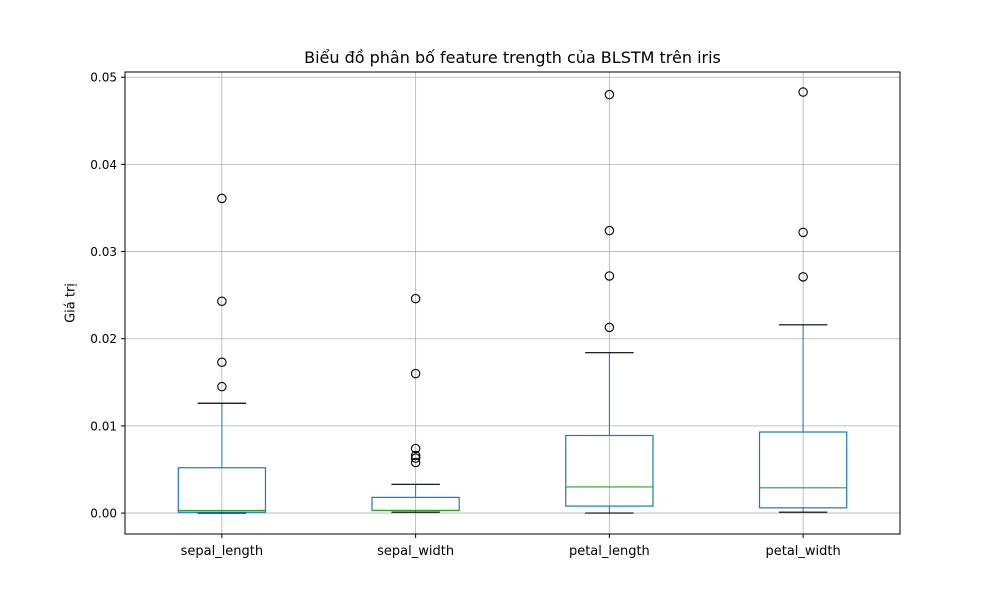 This screenshot has width=1000, height=600. Describe the element at coordinates (415, 551) in the screenshot. I see `x-tick-label: sepal_width` at that location.